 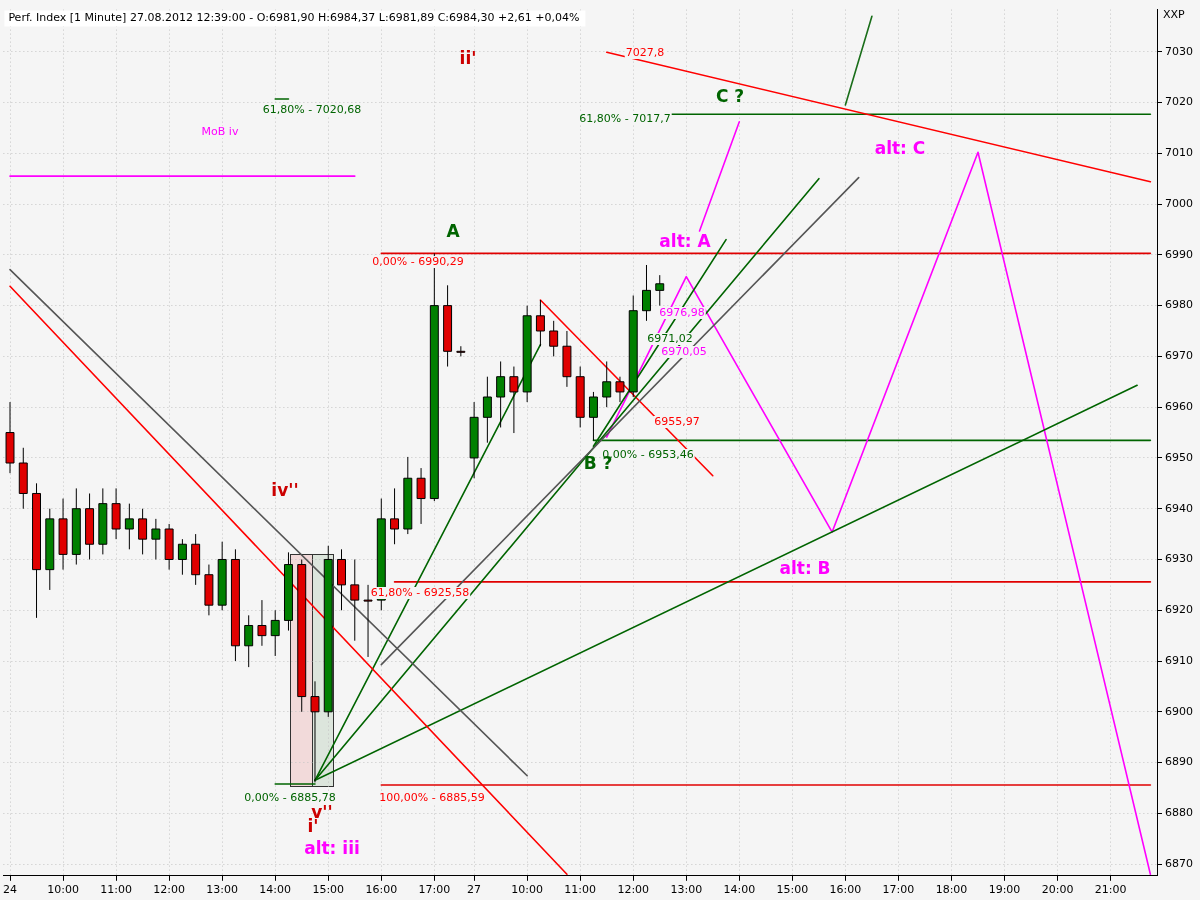 What do you see at coordinates (294, 18) in the screenshot?
I see `chart-title: Perf. Index [1 Minute] 27.08.2012 12:39:00 - O:6981,90 H:6984,37 L:6981,89 C:6984,30 +2,61 +0,04%` at bounding box center [294, 18].